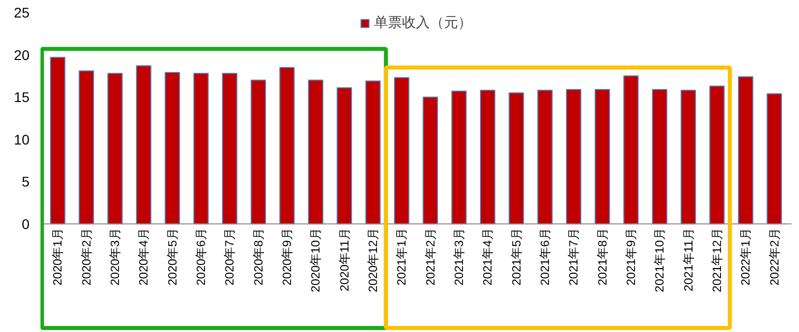  I want to click on x-tick-label: 2021年5月, so click(516, 257).